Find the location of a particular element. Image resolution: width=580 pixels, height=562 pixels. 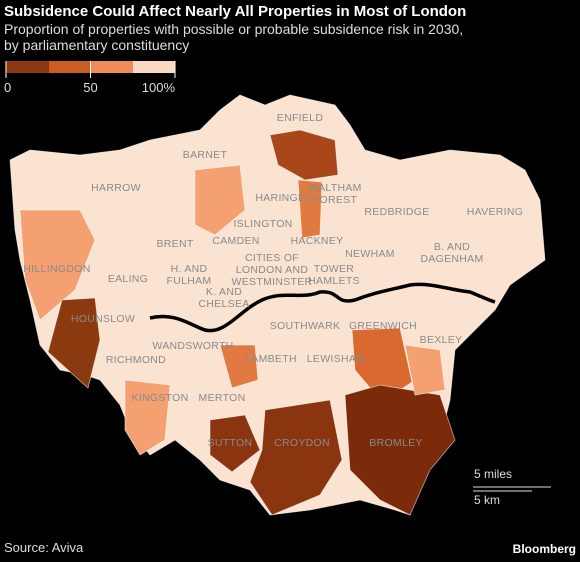

subtitle: by parliamentary constituency is located at coordinates (96, 45).